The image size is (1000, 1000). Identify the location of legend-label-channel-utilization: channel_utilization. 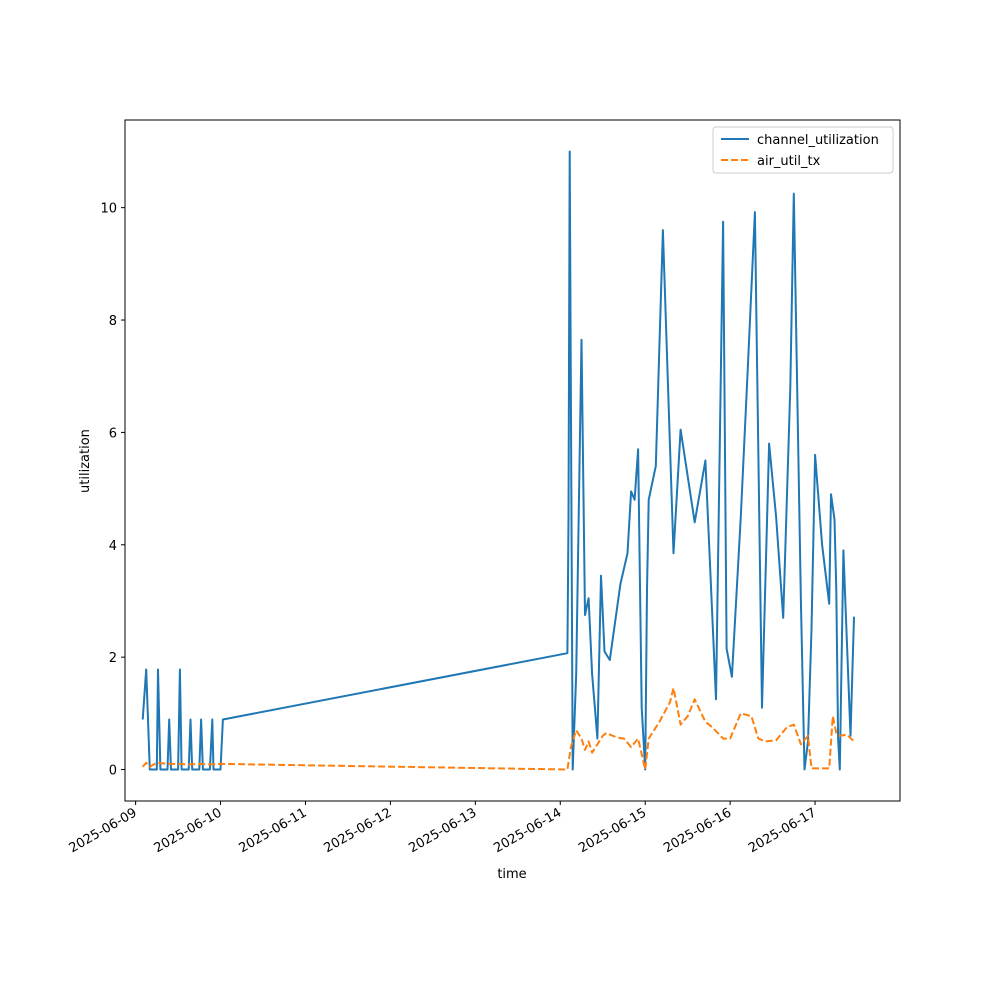
(818, 140).